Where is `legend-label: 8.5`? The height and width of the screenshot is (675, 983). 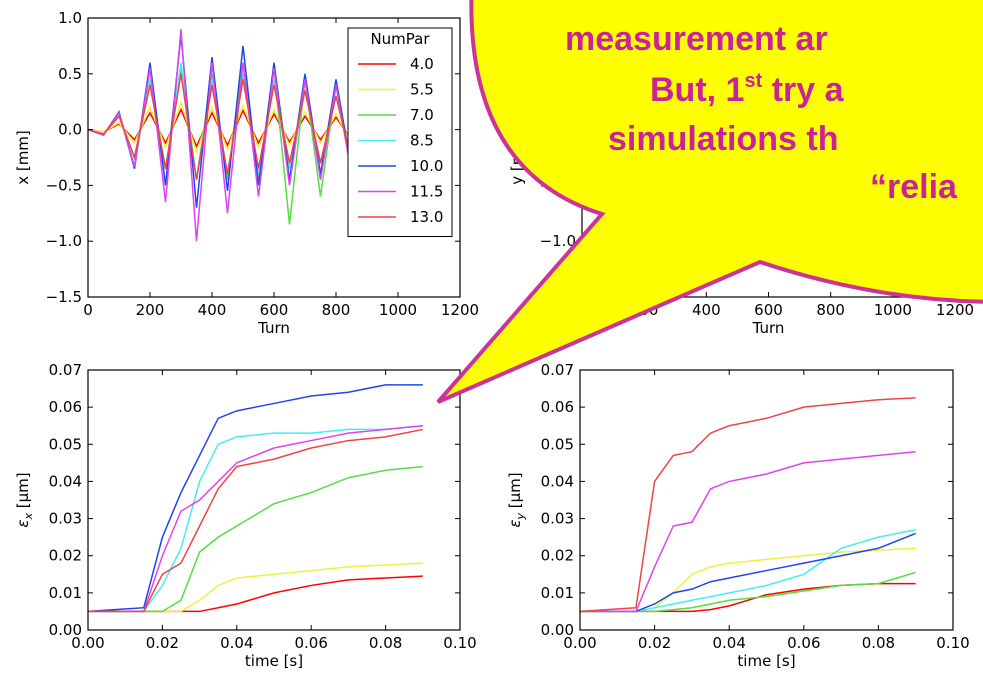 legend-label: 8.5 is located at coordinates (422, 141).